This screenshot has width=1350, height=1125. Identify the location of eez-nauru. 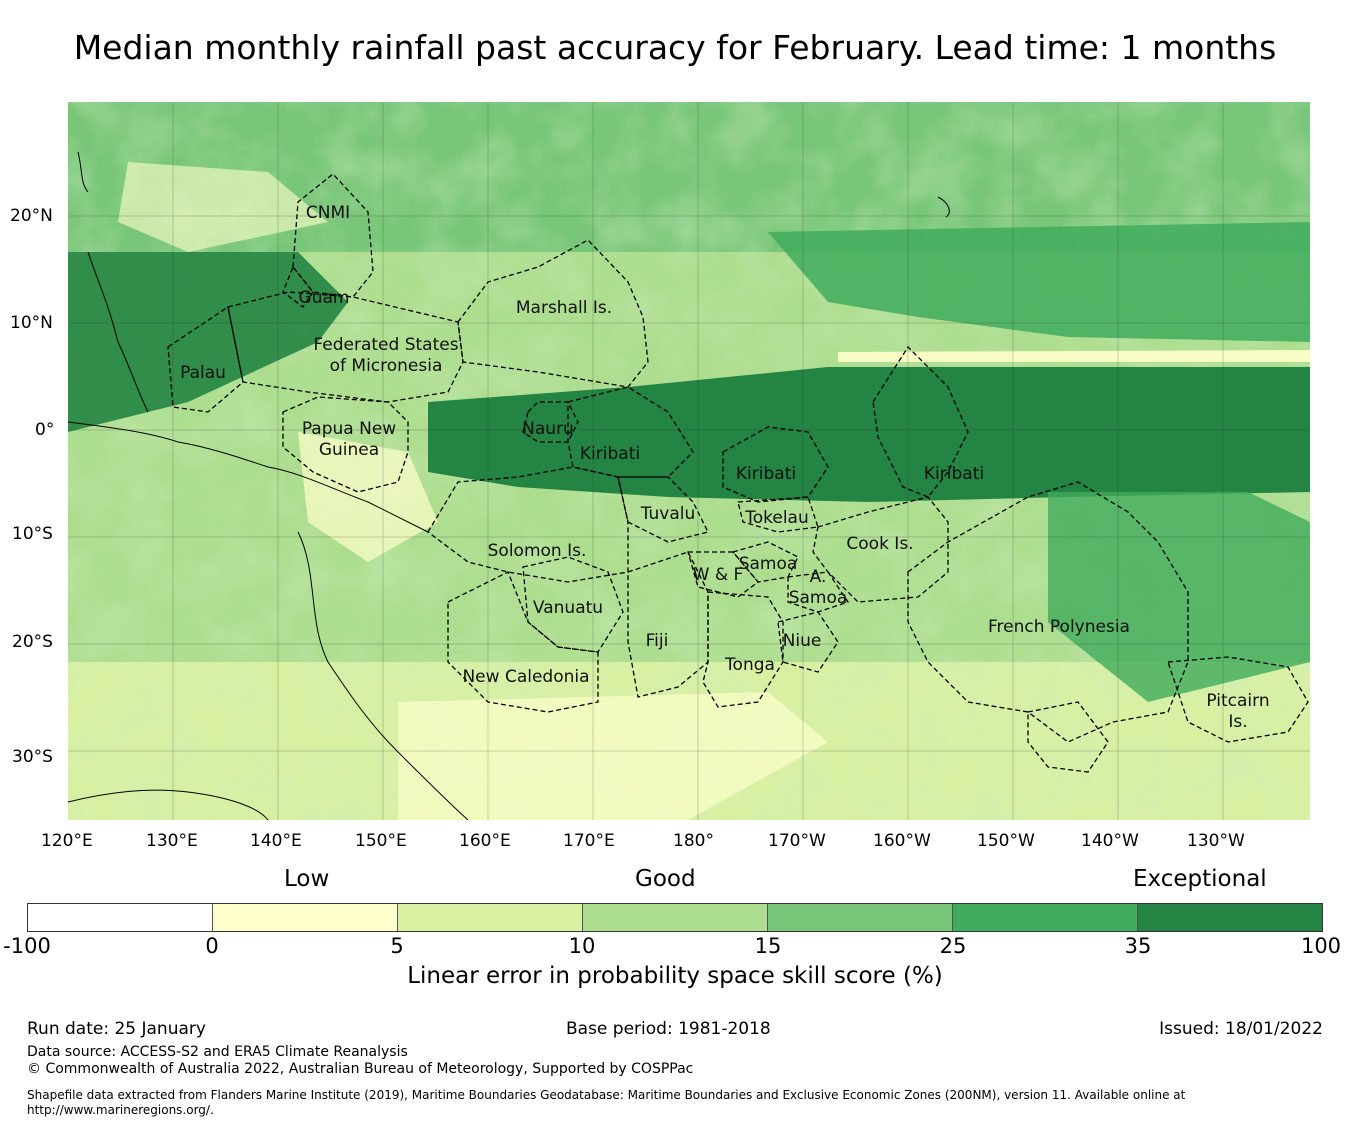
(550, 422).